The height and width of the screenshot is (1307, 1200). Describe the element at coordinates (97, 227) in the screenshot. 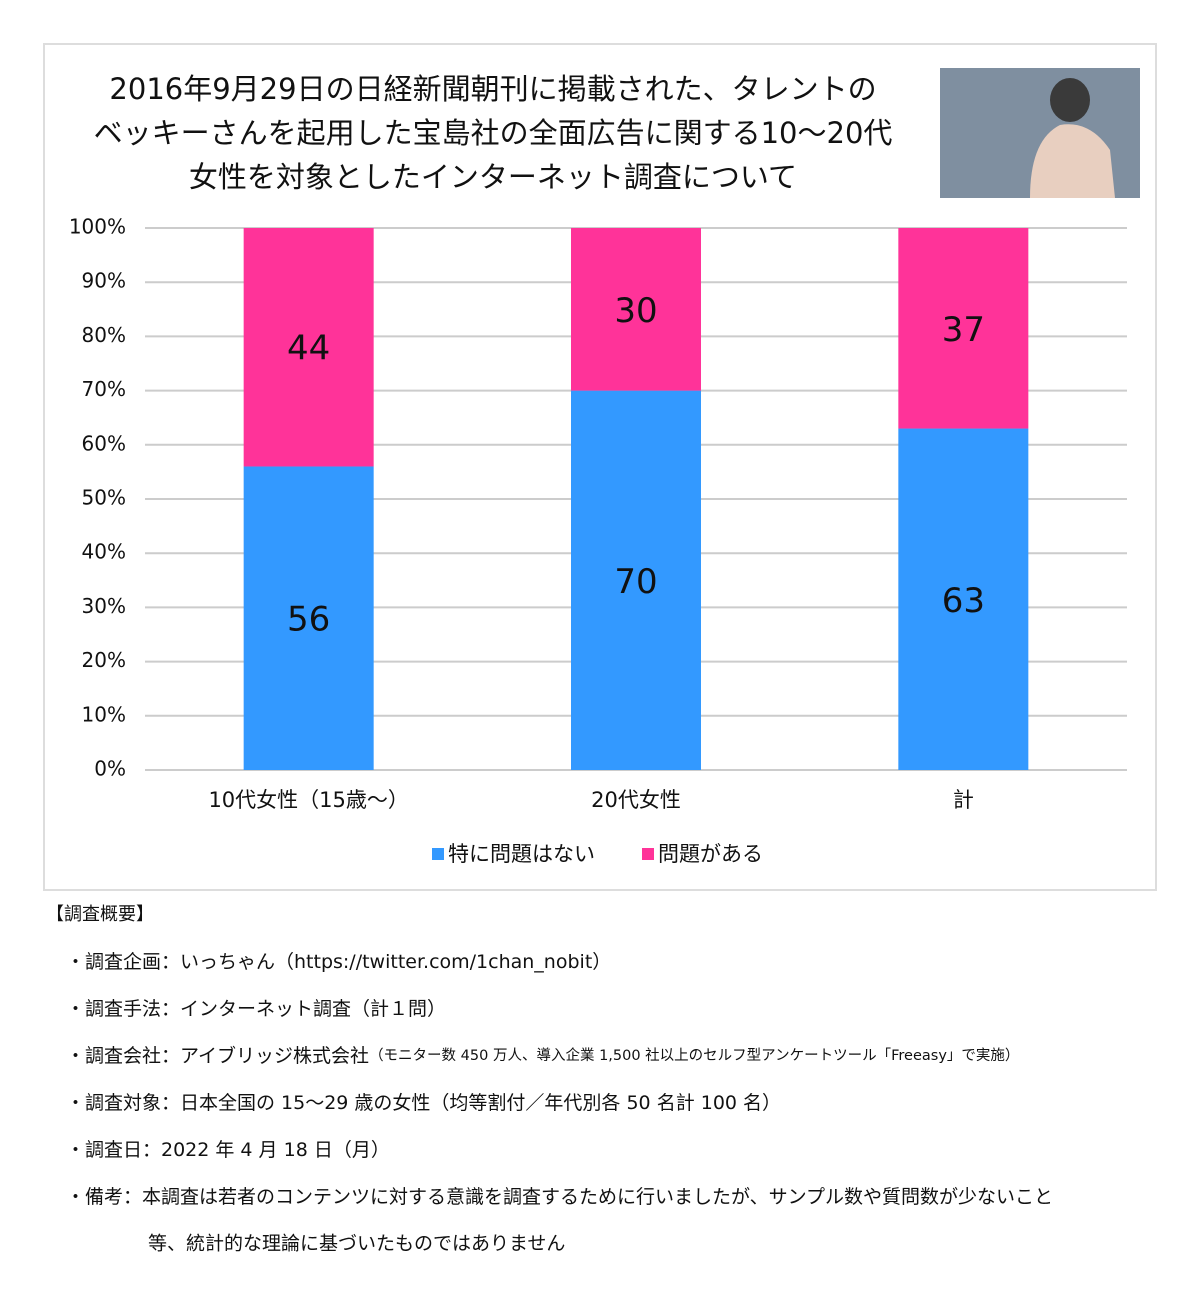

I see `y-tick-label: 100%` at that location.